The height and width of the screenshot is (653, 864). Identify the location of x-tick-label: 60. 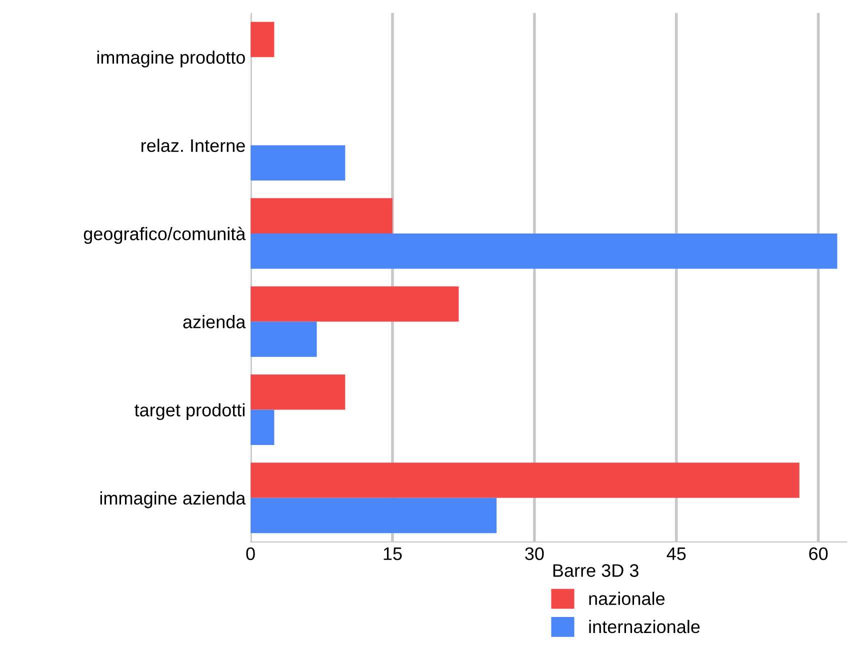
(818, 553).